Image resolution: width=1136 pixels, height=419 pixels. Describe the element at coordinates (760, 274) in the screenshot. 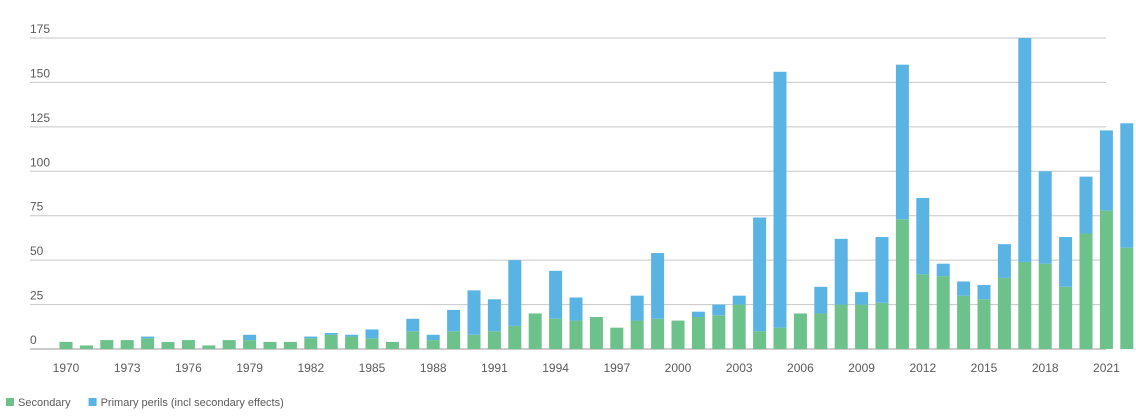

I see `bar-primary-2004` at that location.